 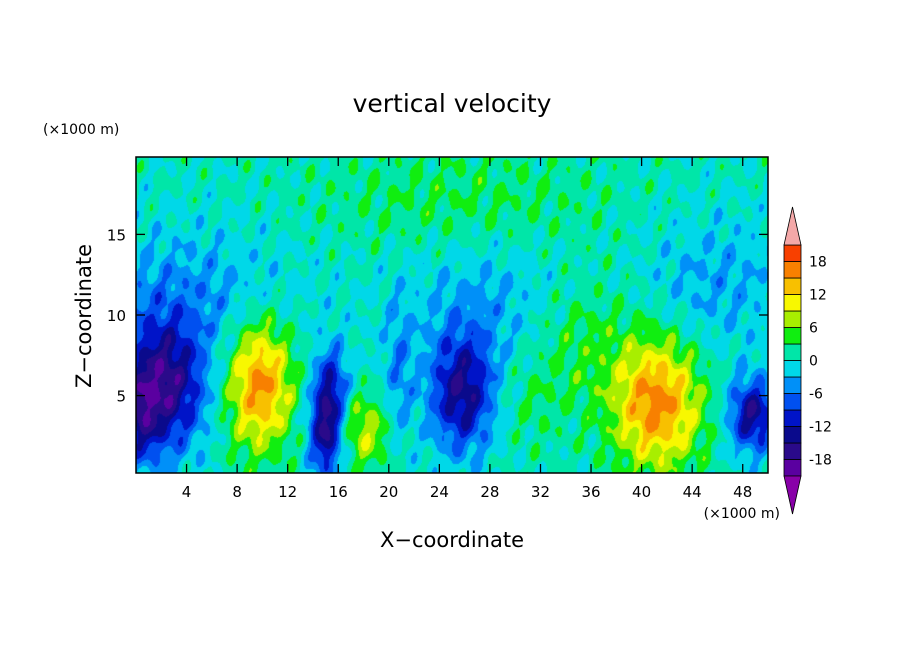 I want to click on x-tick-label: 36, so click(x=590, y=492).